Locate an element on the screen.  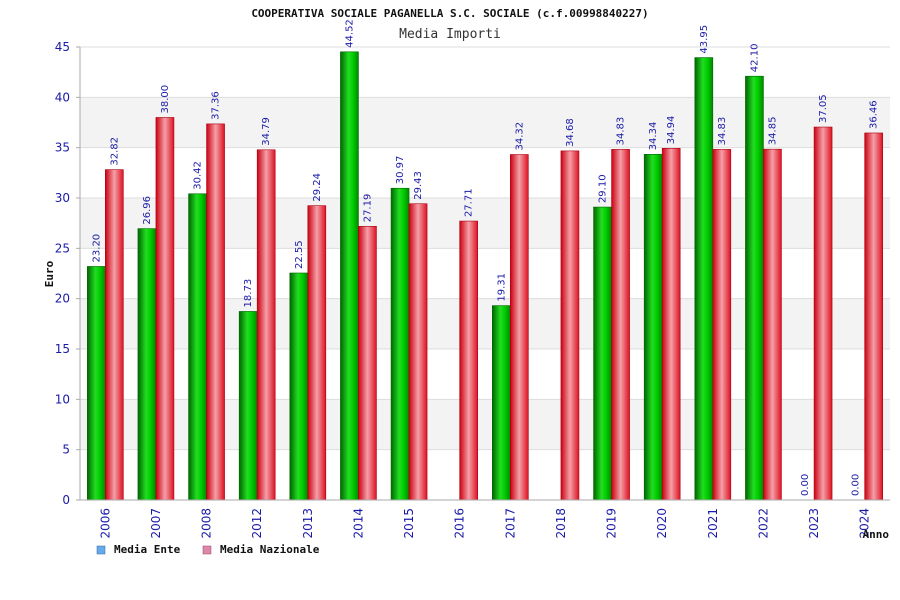
x-tick-label: 2012 is located at coordinates (257, 523).